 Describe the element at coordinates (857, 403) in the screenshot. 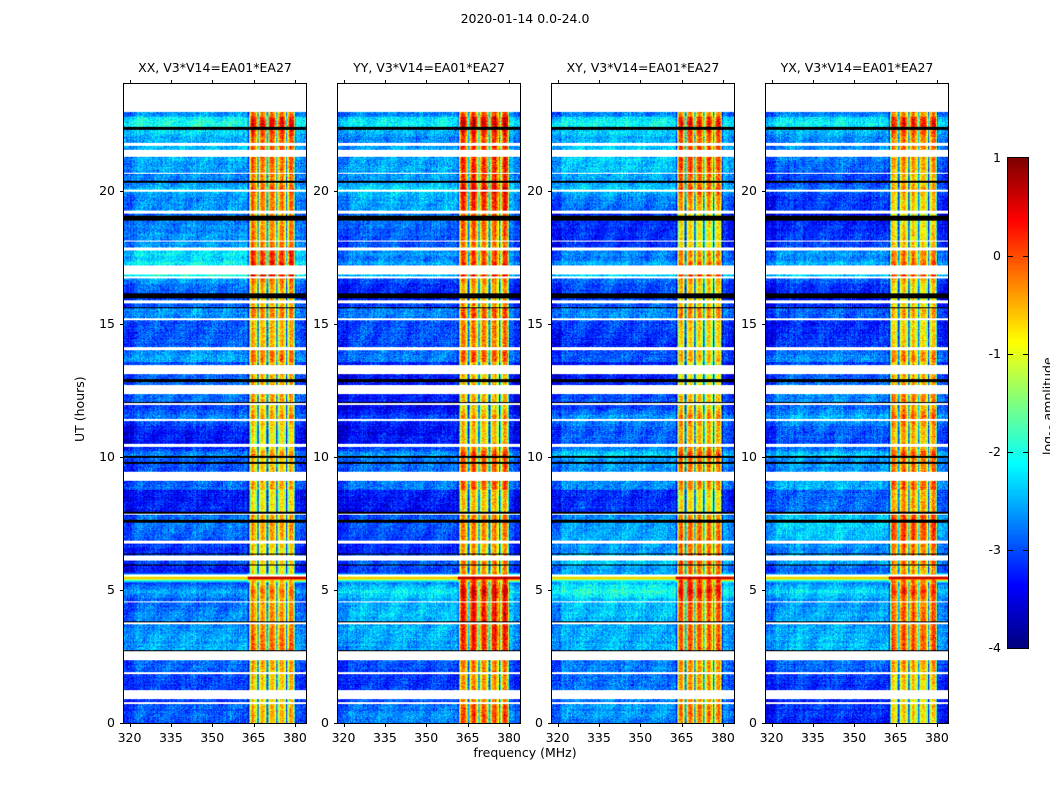

I see `waterfall-panel-yx` at that location.